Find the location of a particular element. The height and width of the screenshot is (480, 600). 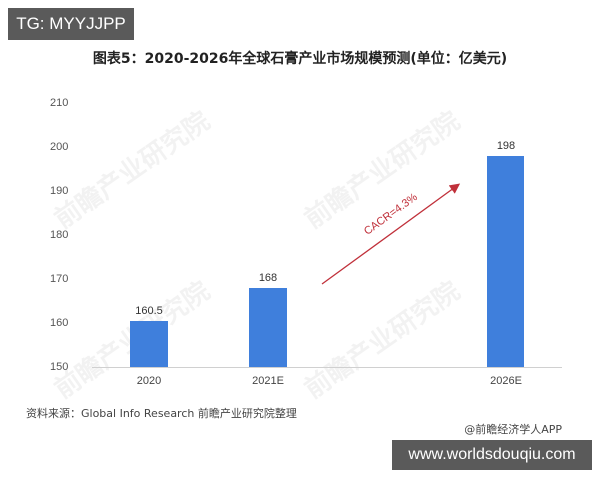

chart-title: 图表5：2020-2026年全球石膏产业市场规模预测(单位：亿美元) is located at coordinates (300, 59).